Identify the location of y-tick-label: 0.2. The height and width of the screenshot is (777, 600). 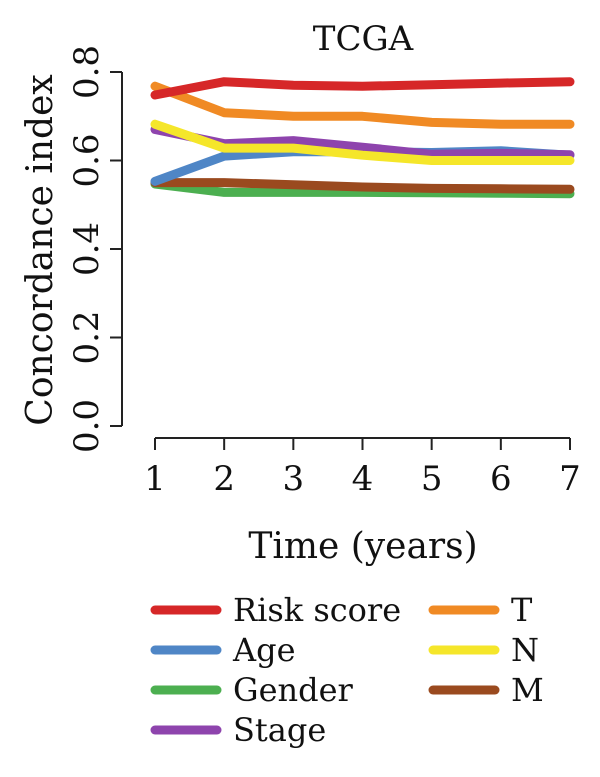
(87, 337).